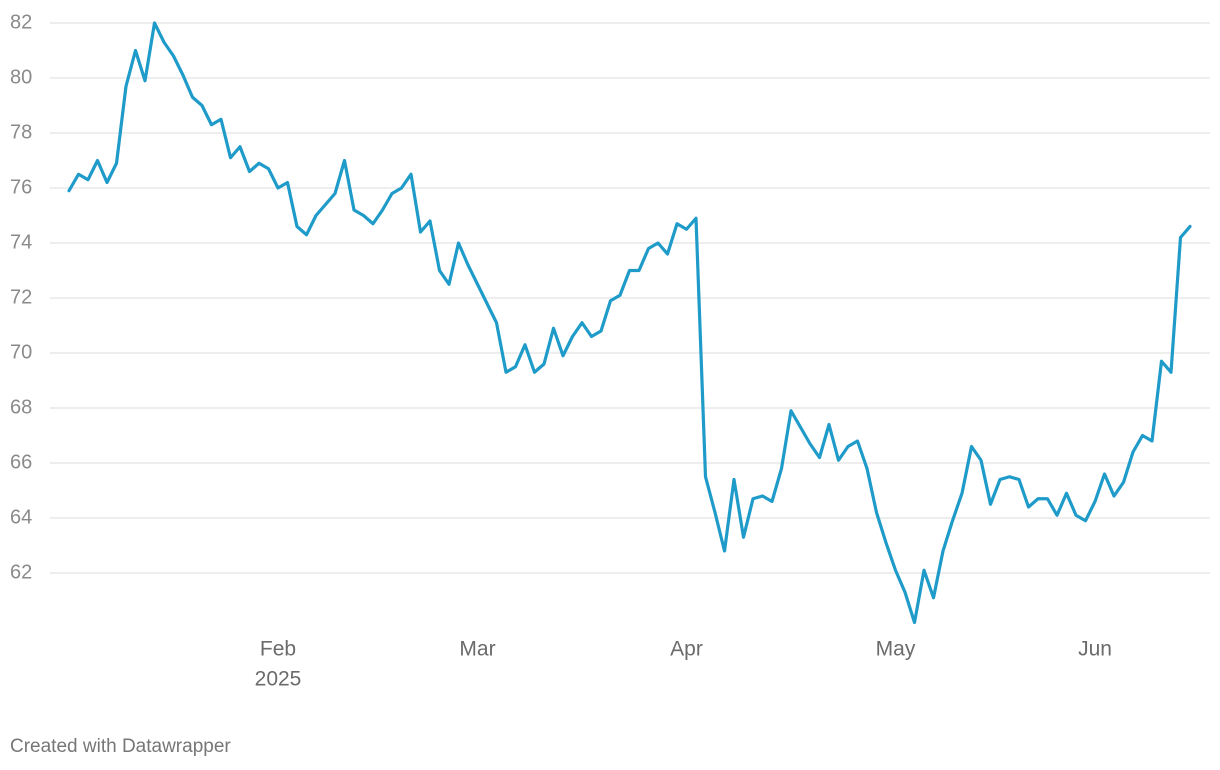 Image resolution: width=1220 pixels, height=770 pixels. What do you see at coordinates (686, 649) in the screenshot?
I see `x-tick-label: Apr` at bounding box center [686, 649].